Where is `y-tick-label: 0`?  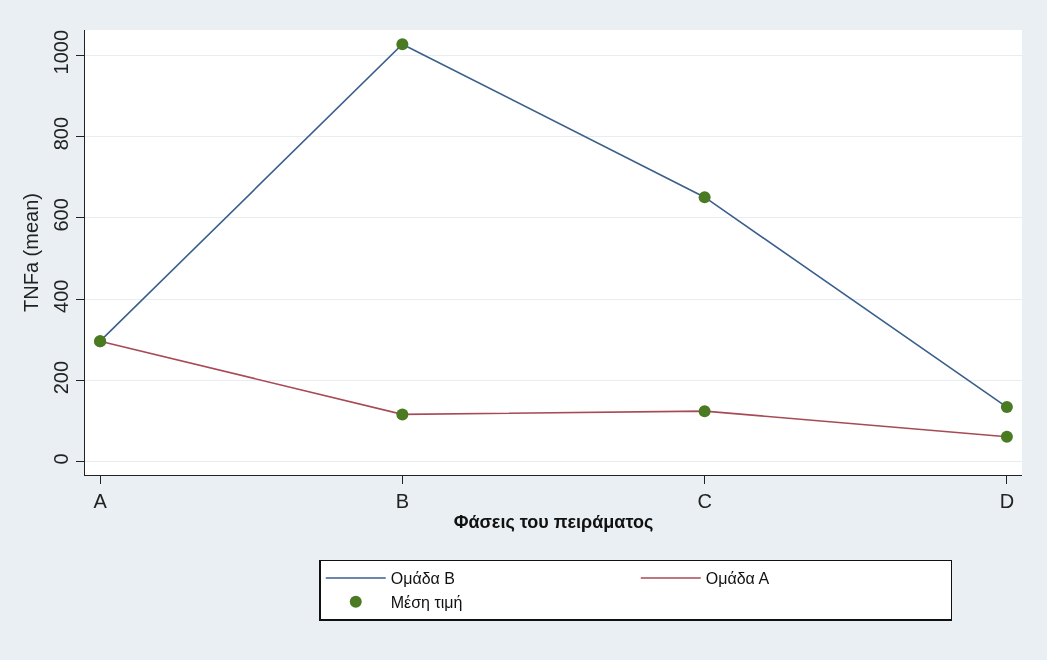 y-tick-label: 0 is located at coordinates (61, 459).